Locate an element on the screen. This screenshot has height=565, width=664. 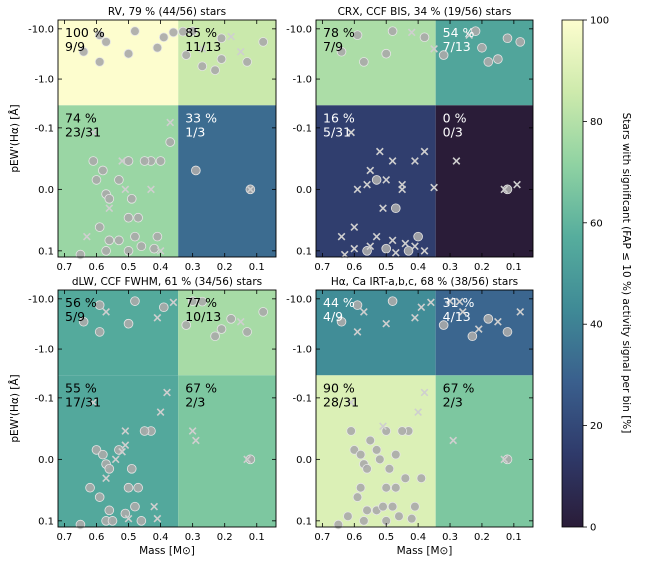
x-tick-label: 0.5 is located at coordinates (386, 537).